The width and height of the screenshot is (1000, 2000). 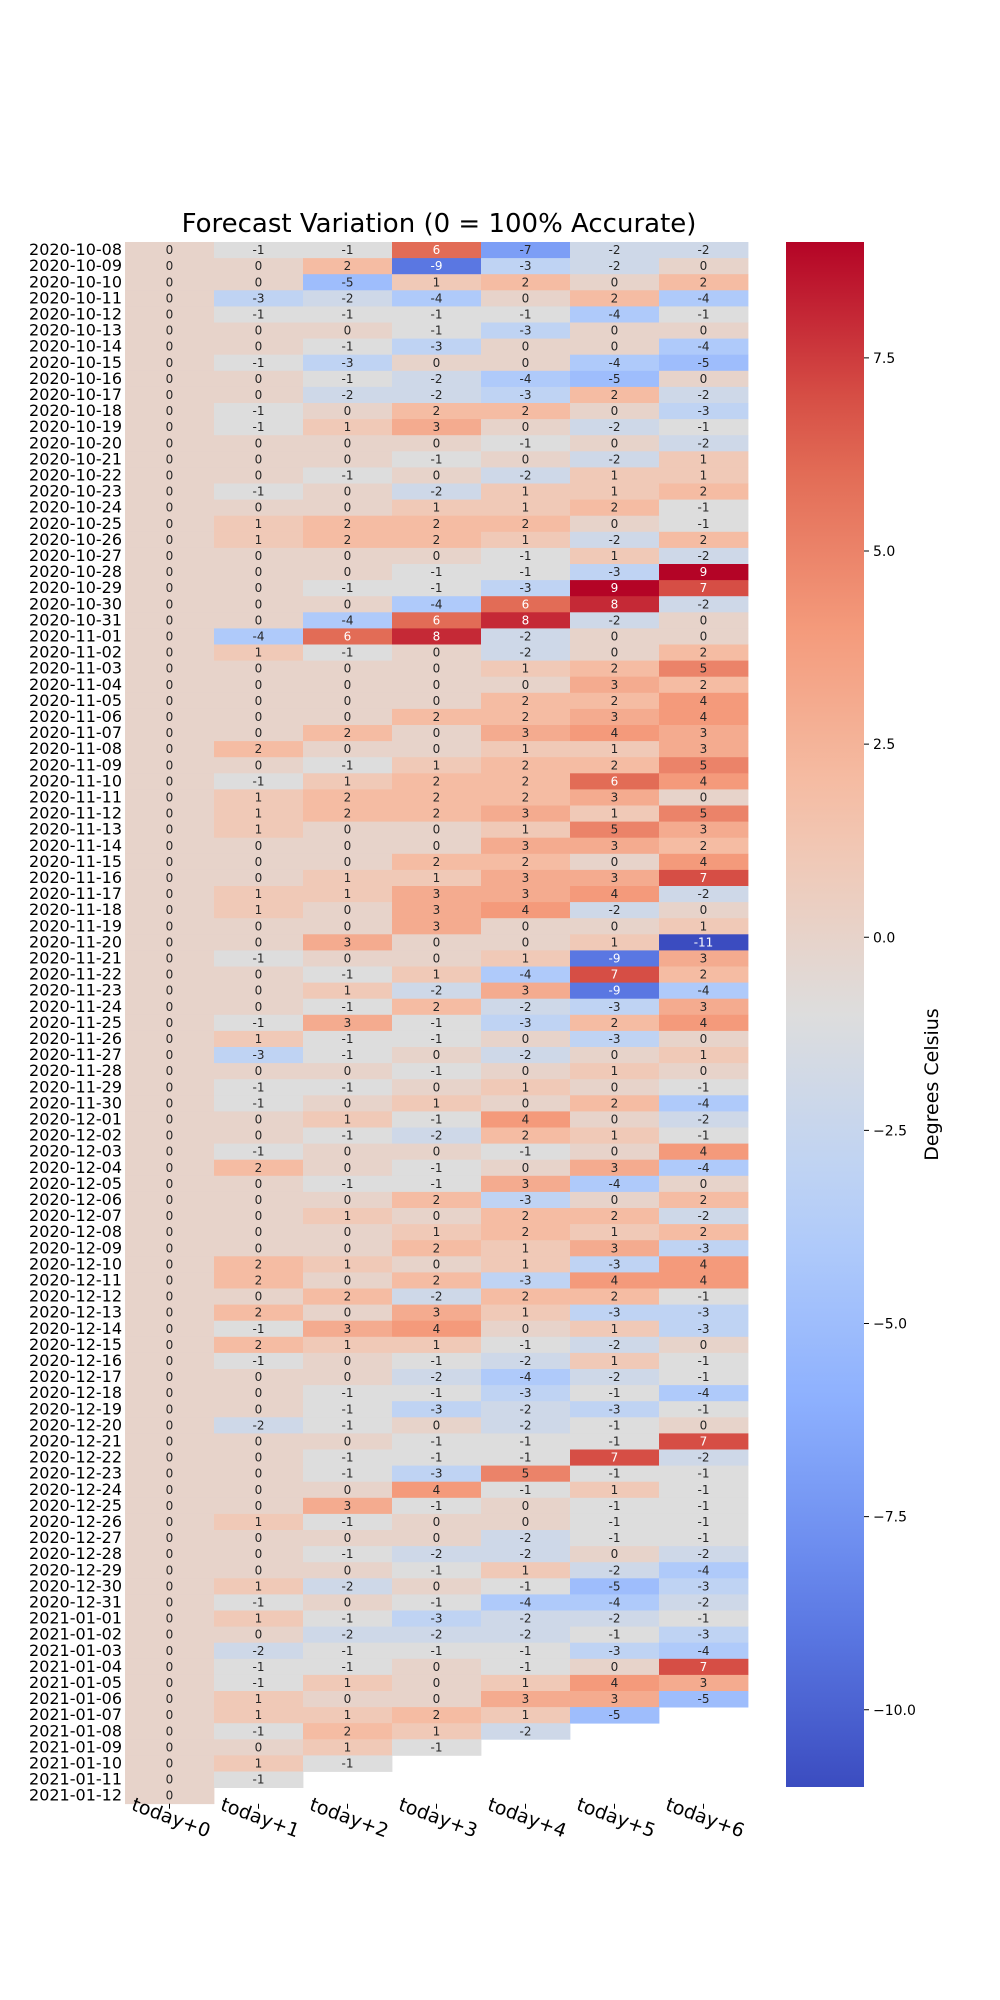 What do you see at coordinates (75, 1569) in the screenshot?
I see `row-label: 2020-12-29` at bounding box center [75, 1569].